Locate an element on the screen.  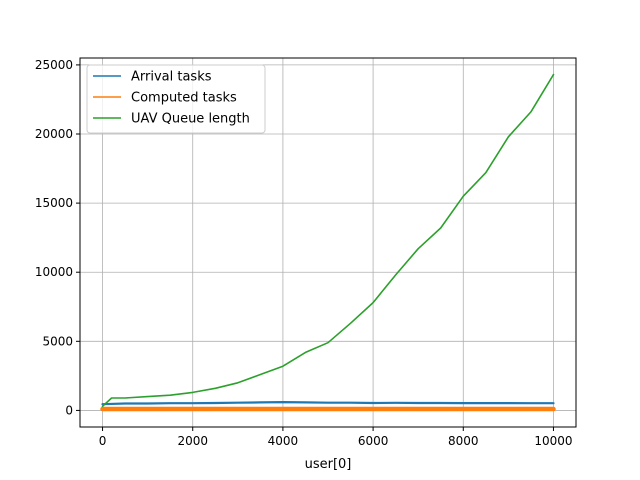
y-tick-label: 15000 is located at coordinates (54, 203).